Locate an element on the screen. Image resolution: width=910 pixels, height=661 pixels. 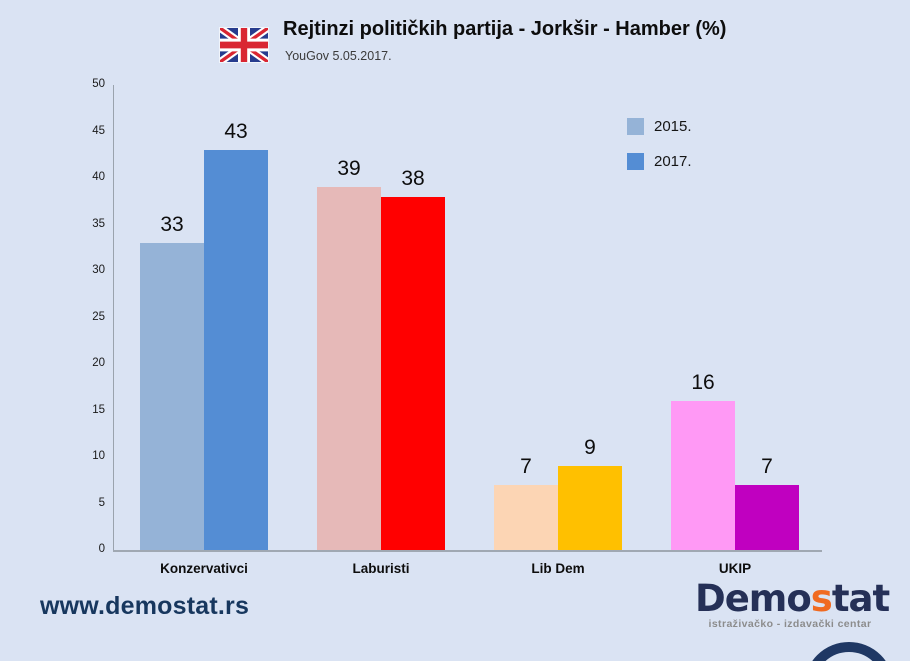
legend: 2015. 2017. is located at coordinates (659, 150).